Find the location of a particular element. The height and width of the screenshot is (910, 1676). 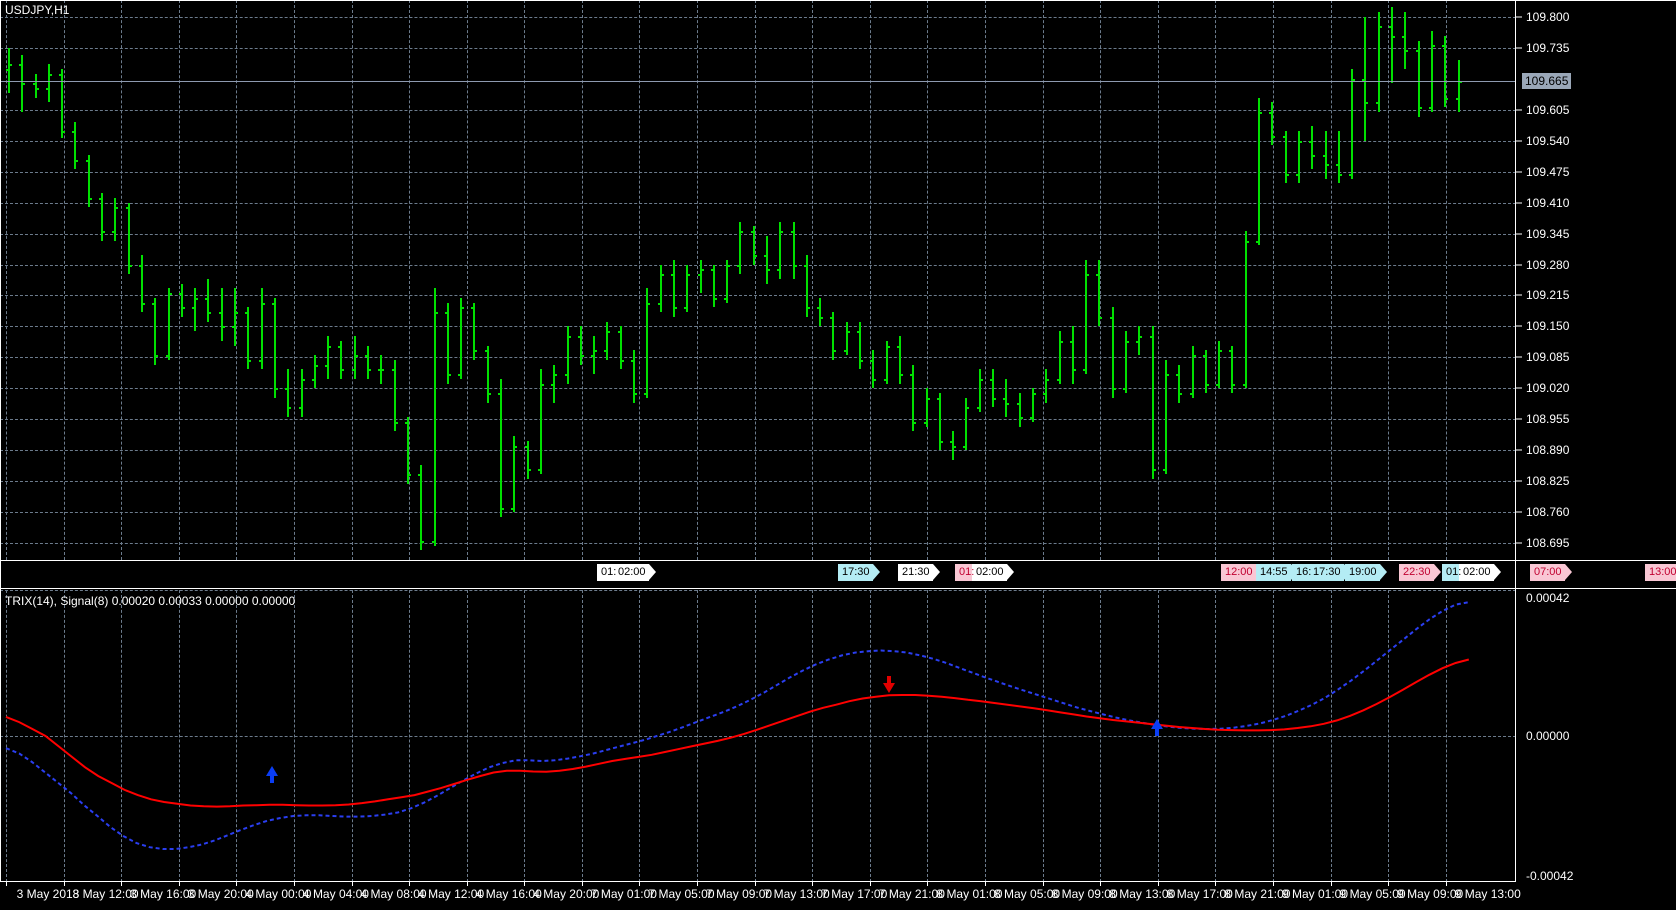

news-event-marker: 12:00 is located at coordinates (1241, 572).